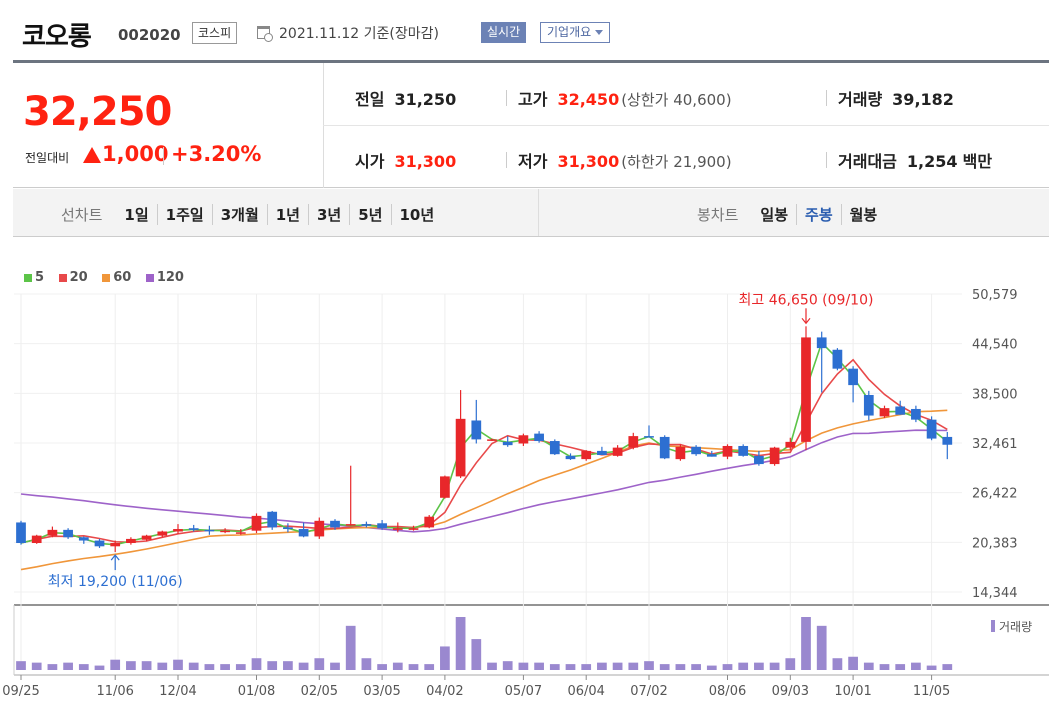 Image resolution: width=1049 pixels, height=704 pixels. Describe the element at coordinates (184, 214) in the screenshot. I see `range-1w-tab: 1주일` at that location.